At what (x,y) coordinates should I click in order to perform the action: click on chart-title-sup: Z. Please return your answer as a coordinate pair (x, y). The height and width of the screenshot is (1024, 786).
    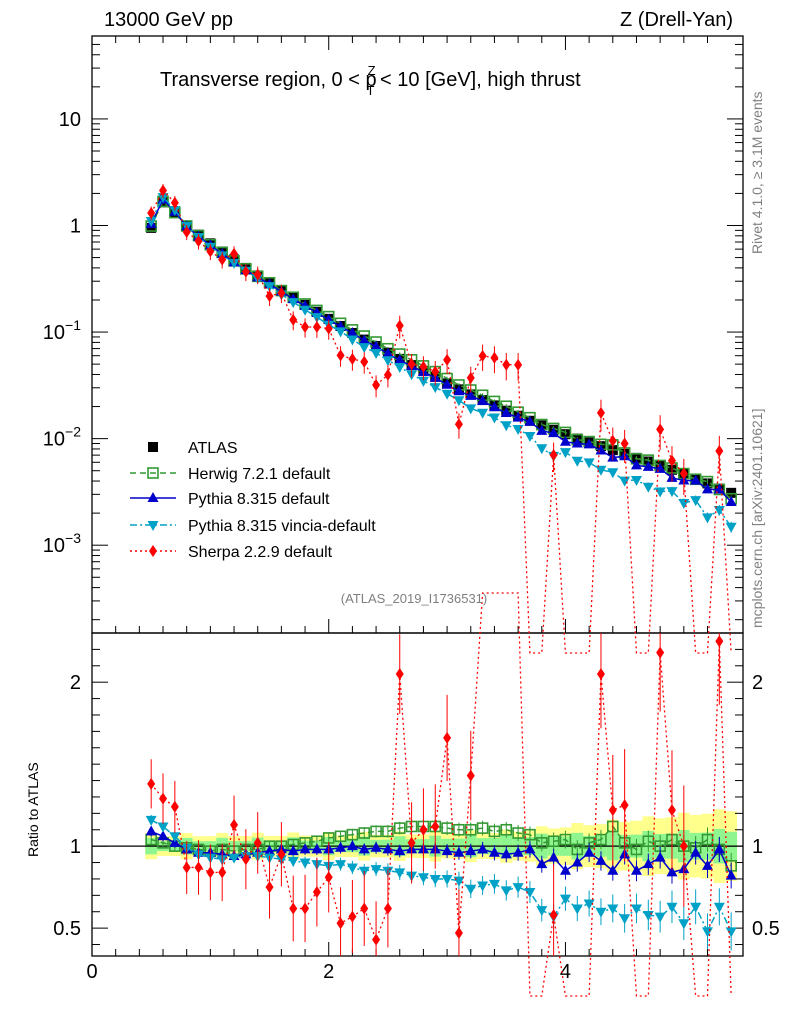
    Looking at the image, I should click on (372, 70).